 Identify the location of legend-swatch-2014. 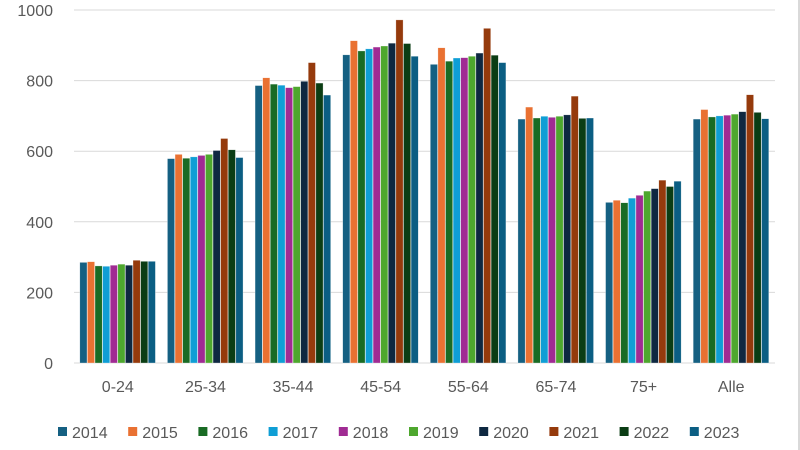
(62, 431).